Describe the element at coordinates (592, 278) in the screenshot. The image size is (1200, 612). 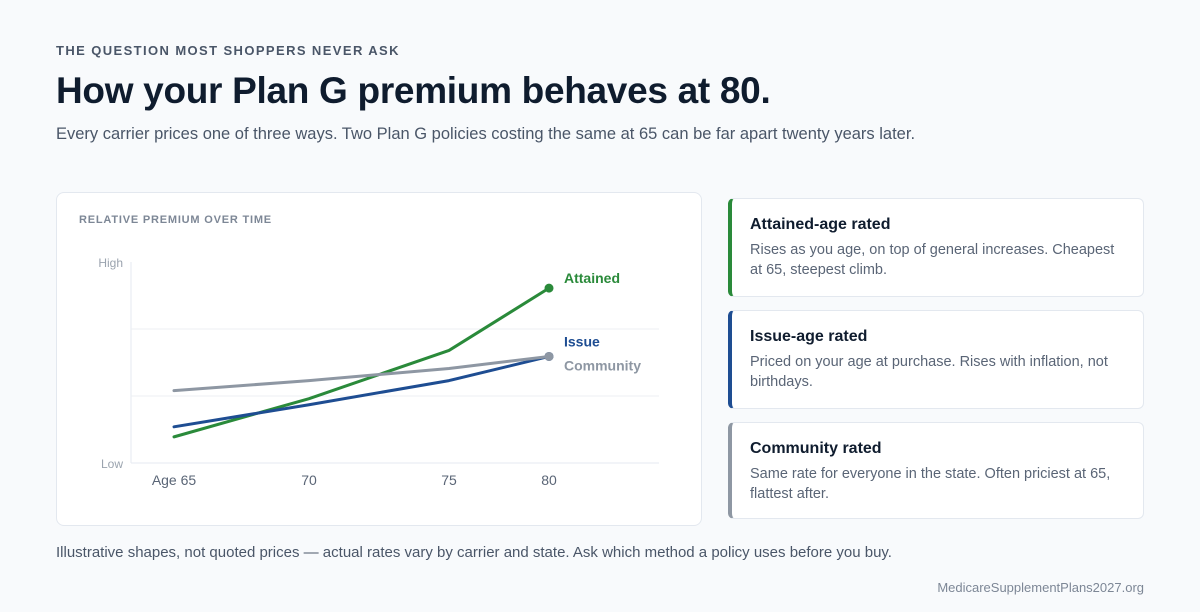
I see `series-label-attained: Attained` at that location.